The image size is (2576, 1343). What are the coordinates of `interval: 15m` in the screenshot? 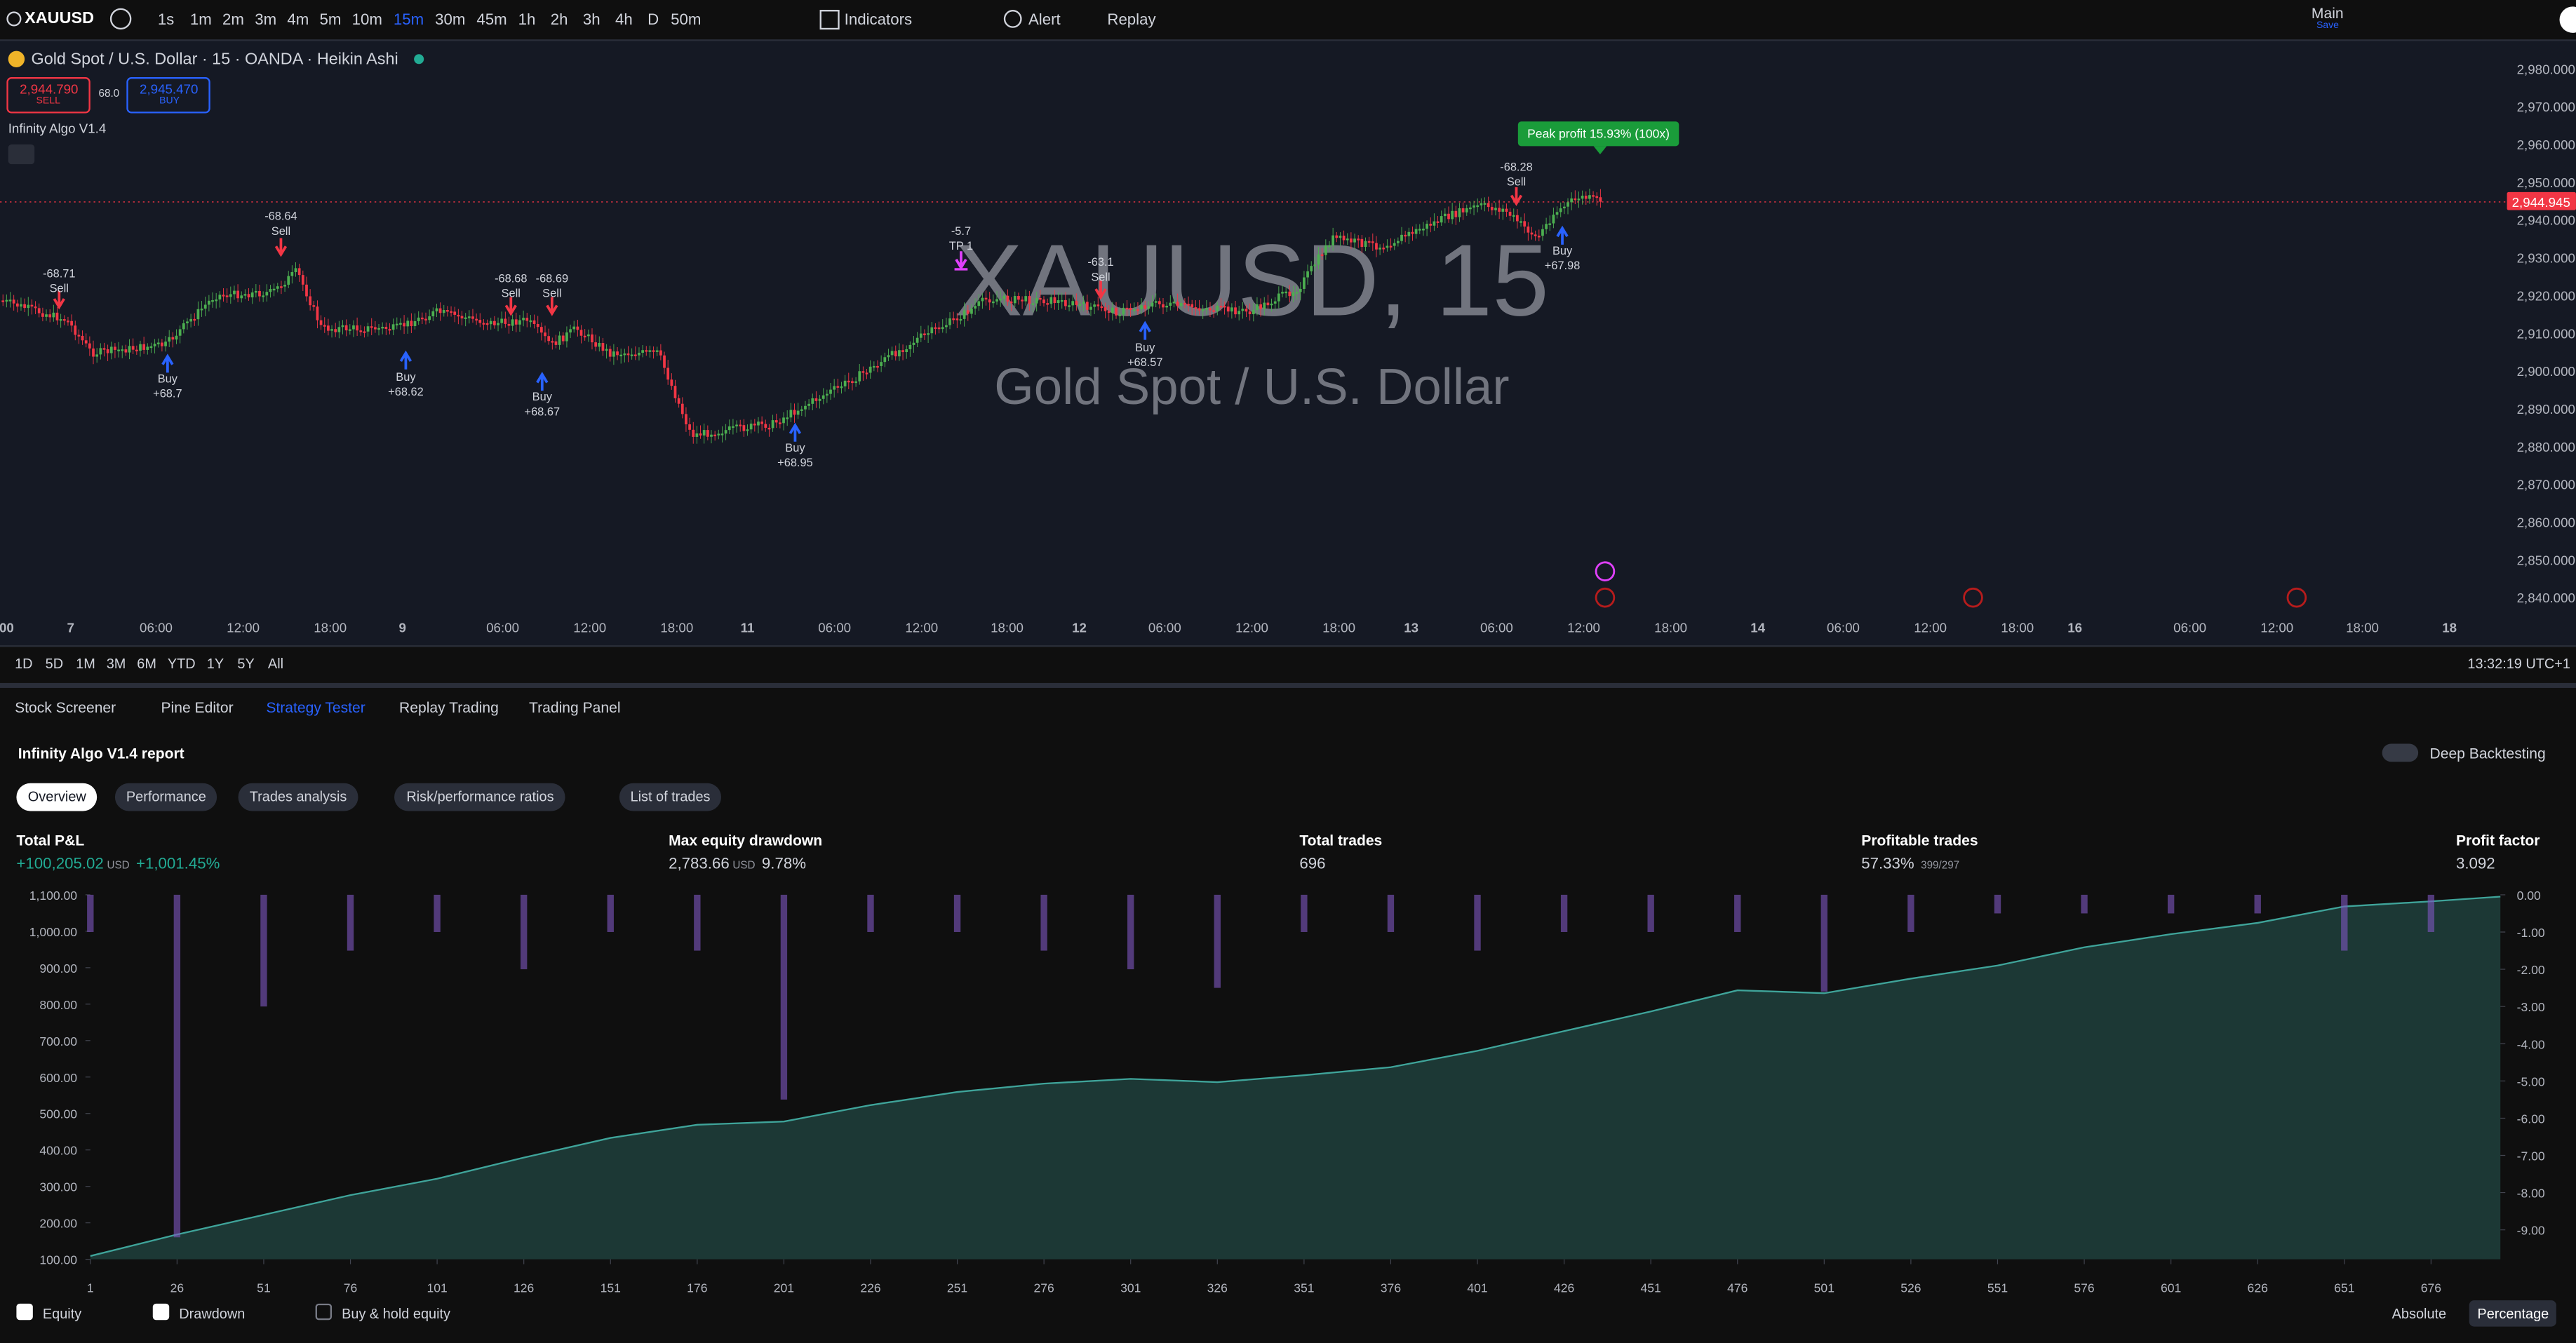 It's located at (408, 20).